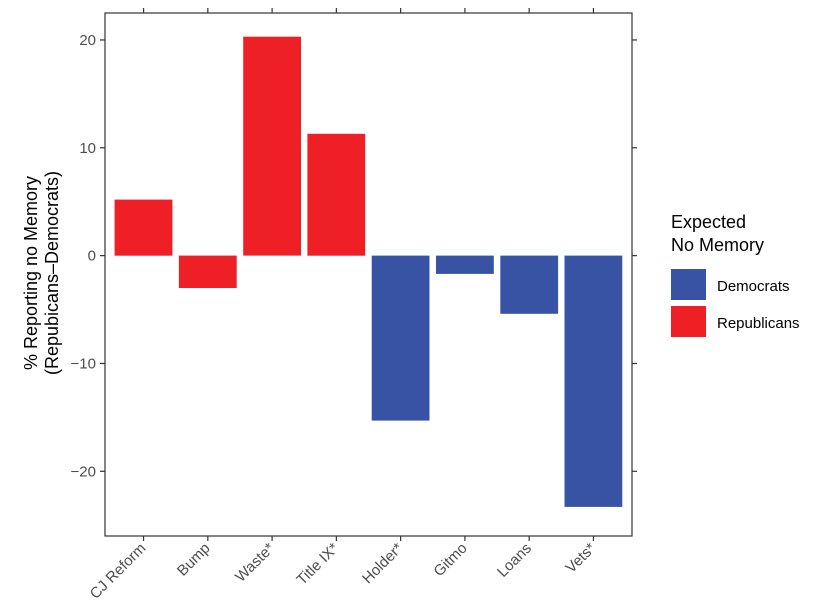 The image size is (827, 616). Describe the element at coordinates (450, 560) in the screenshot. I see `x-tick-label: Gitmo` at that location.